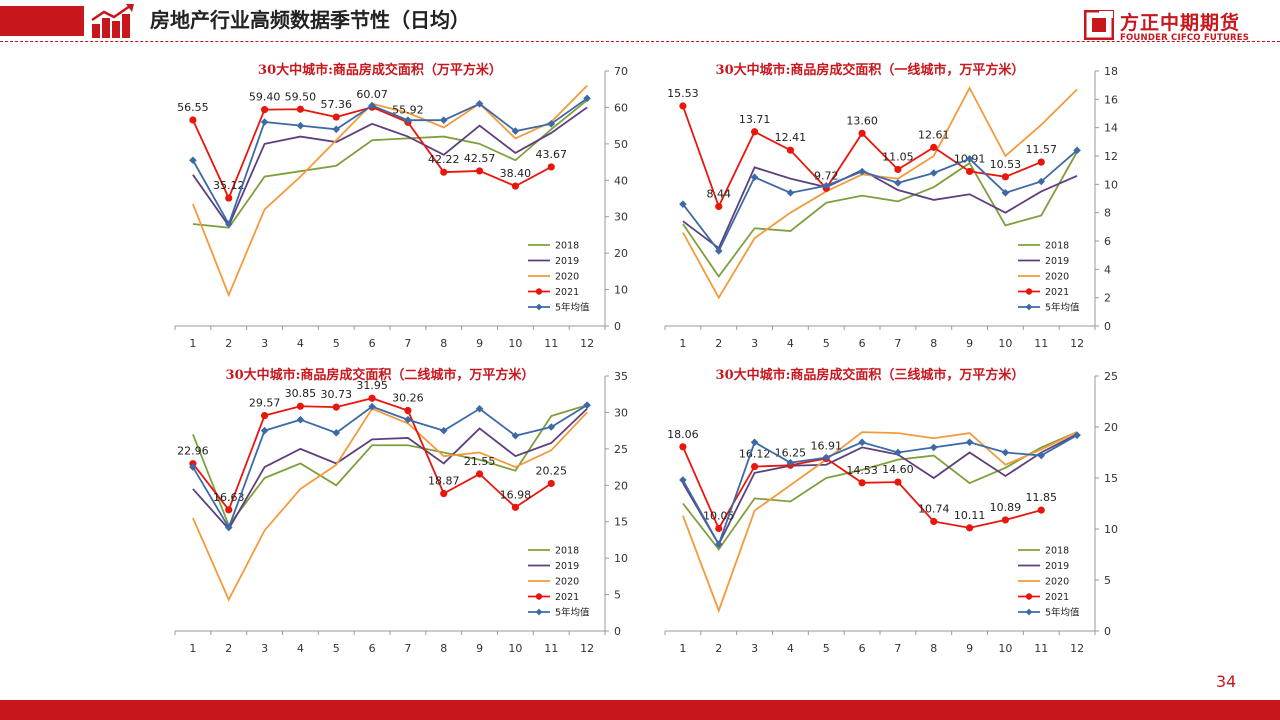 The image size is (1280, 720). I want to click on header-divider, so click(640, 41).